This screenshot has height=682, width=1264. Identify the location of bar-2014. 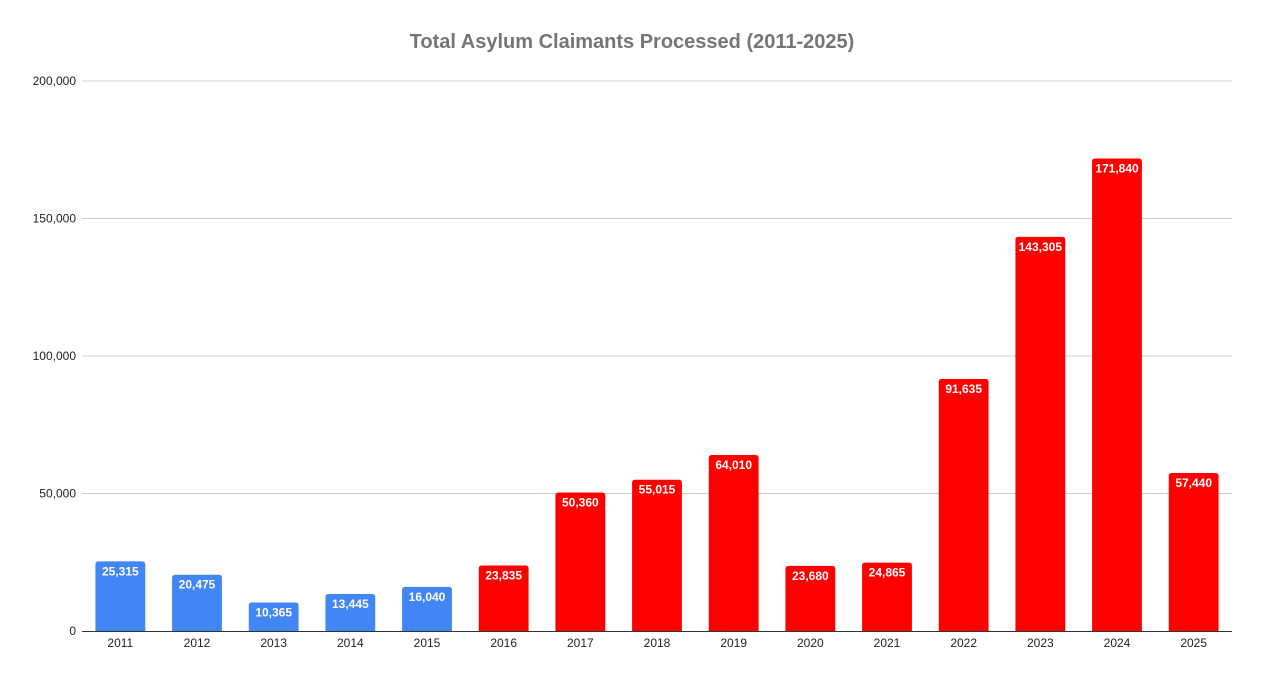
(350, 612).